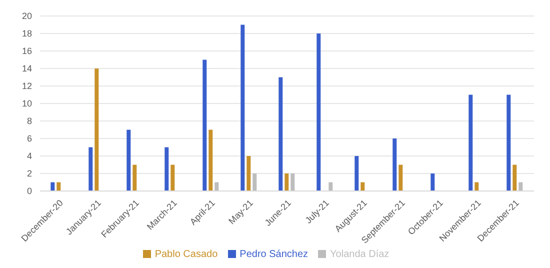 This screenshot has height=268, width=550. Describe the element at coordinates (27, 33) in the screenshot. I see `y-tick-label: 18` at that location.